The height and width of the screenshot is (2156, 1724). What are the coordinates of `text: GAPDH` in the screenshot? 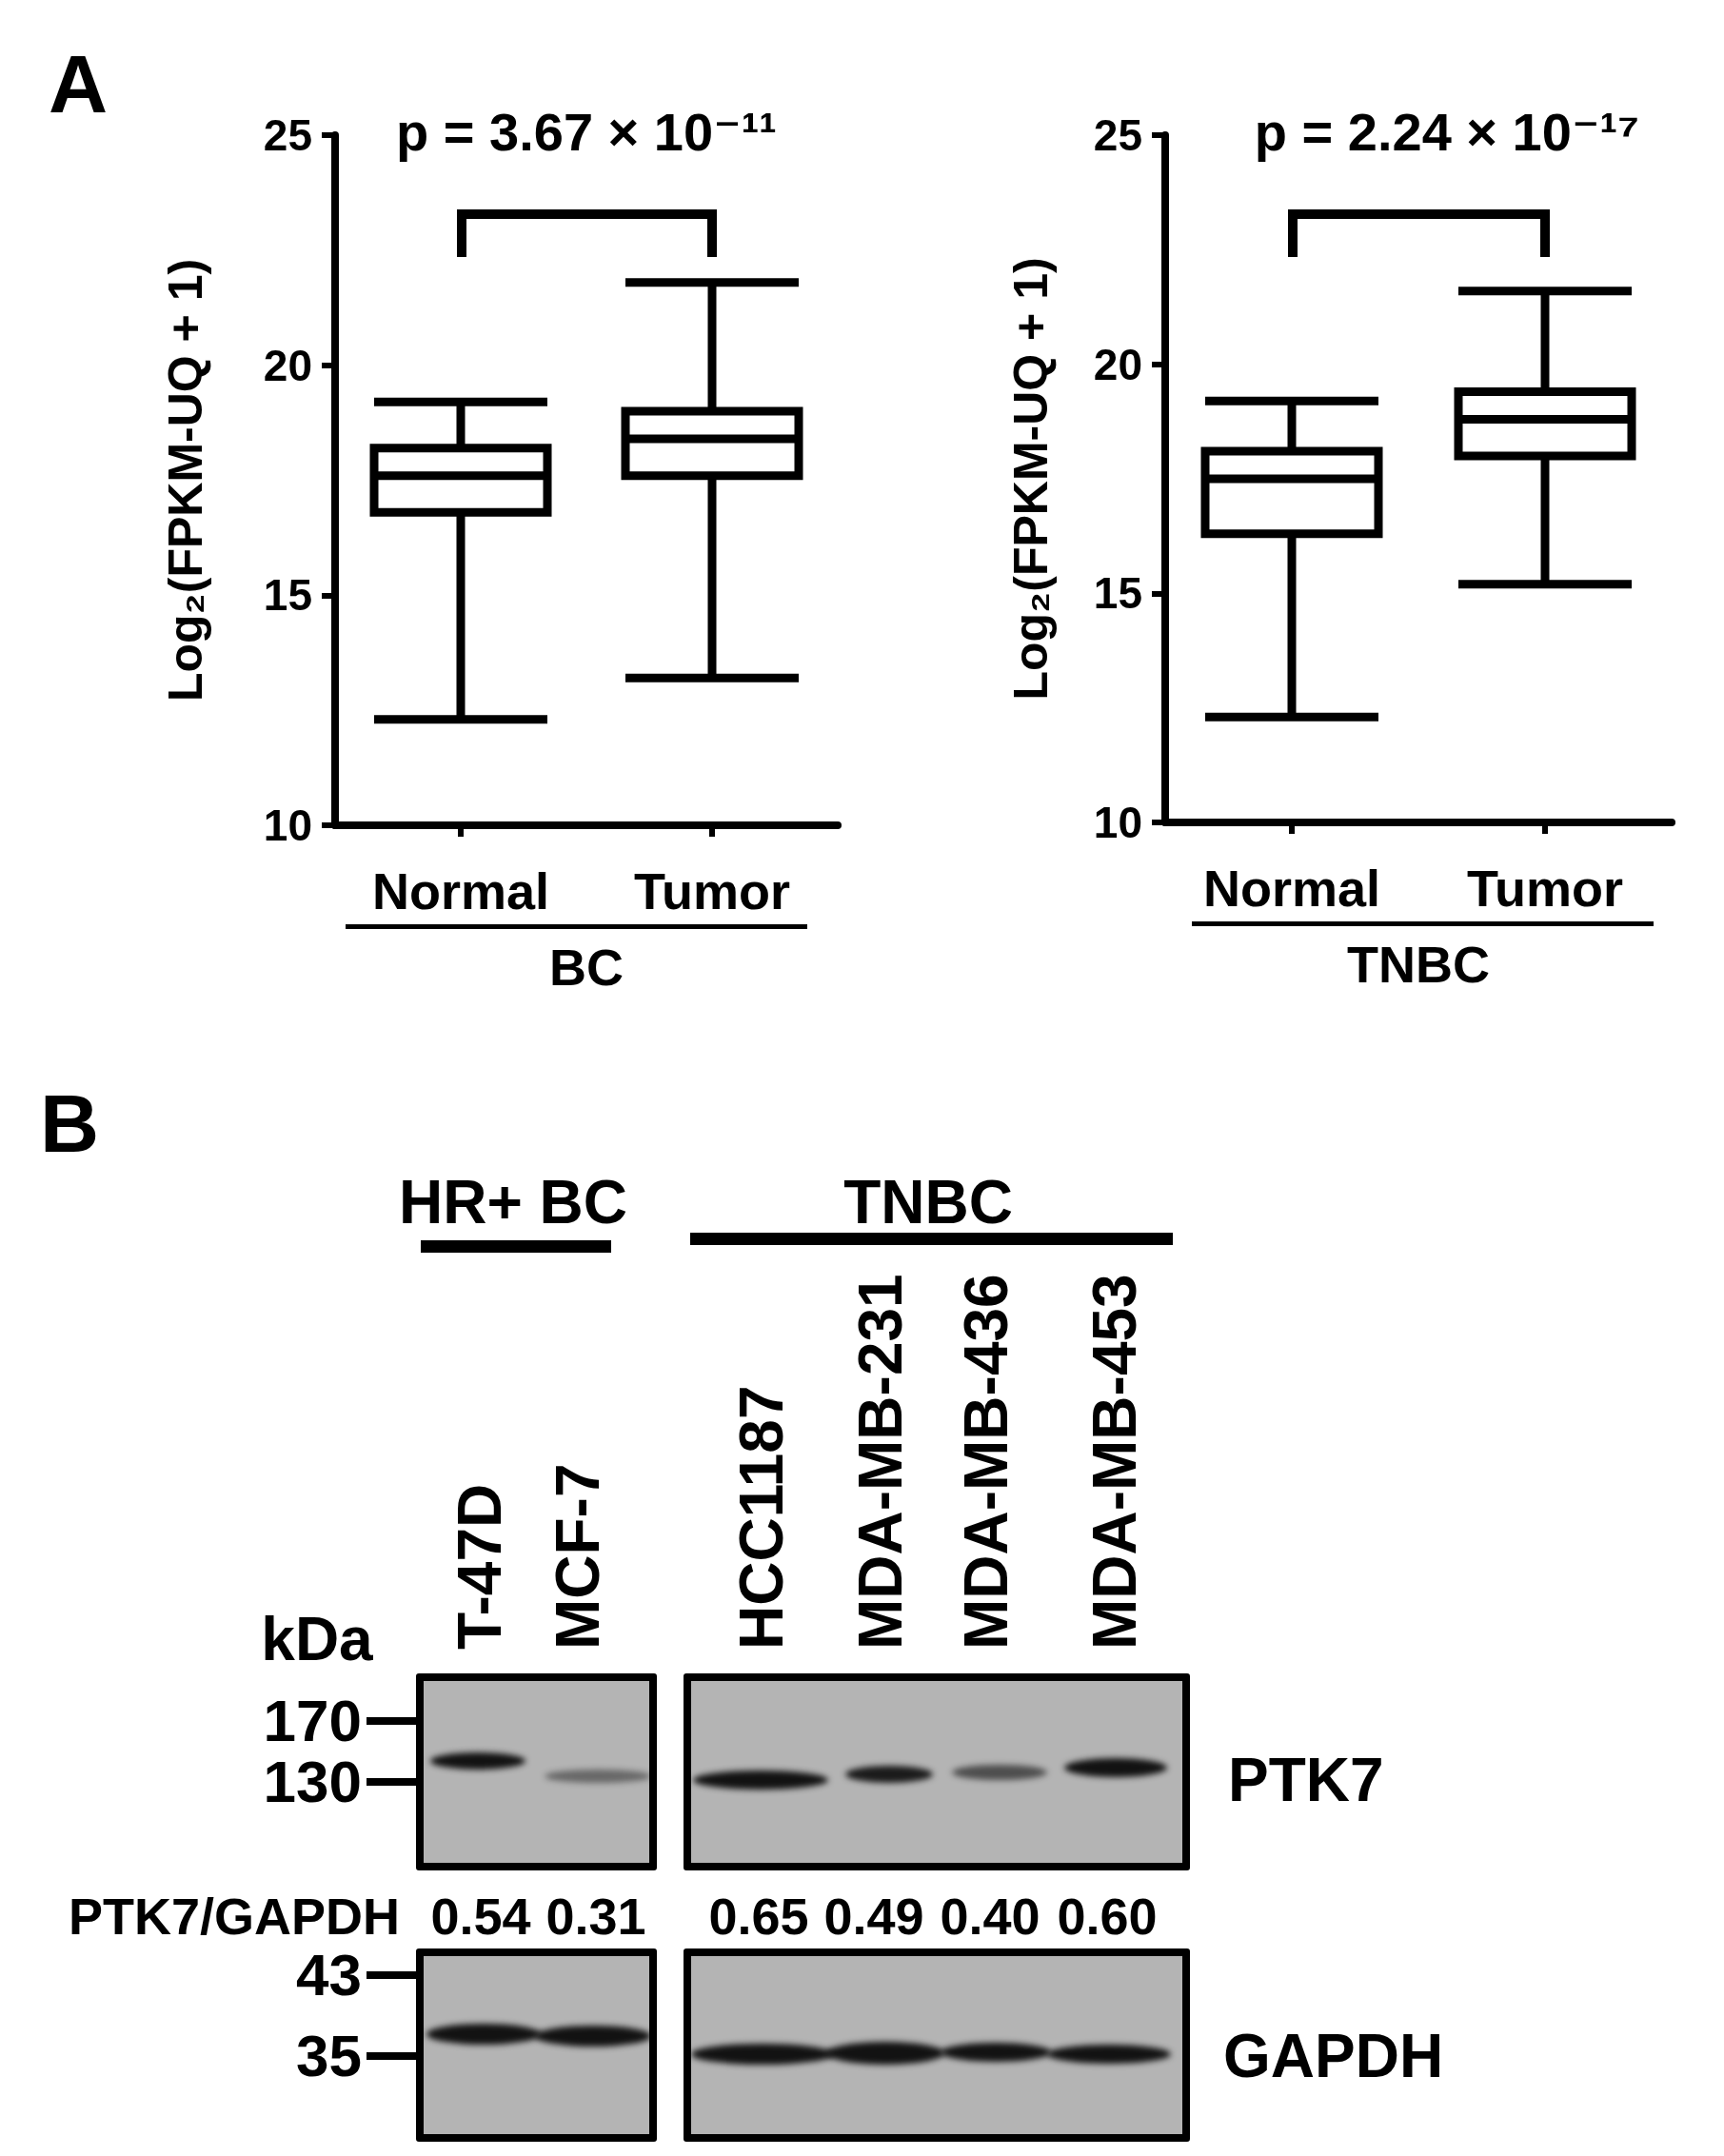 It's located at (1333, 2056).